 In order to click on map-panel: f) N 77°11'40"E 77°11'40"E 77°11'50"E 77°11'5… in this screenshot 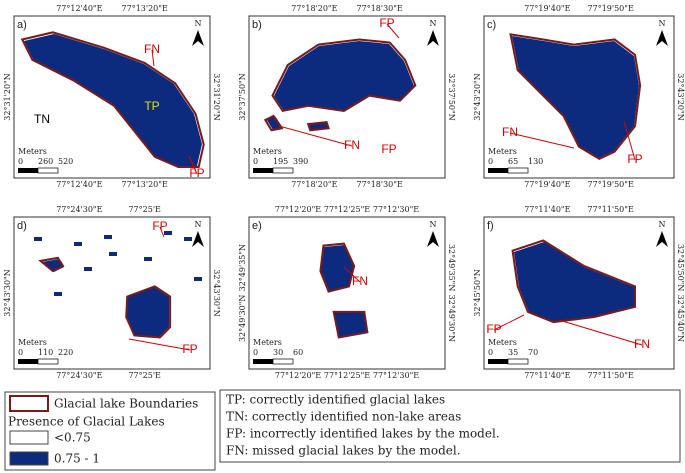, I will do `click(579, 292)`.